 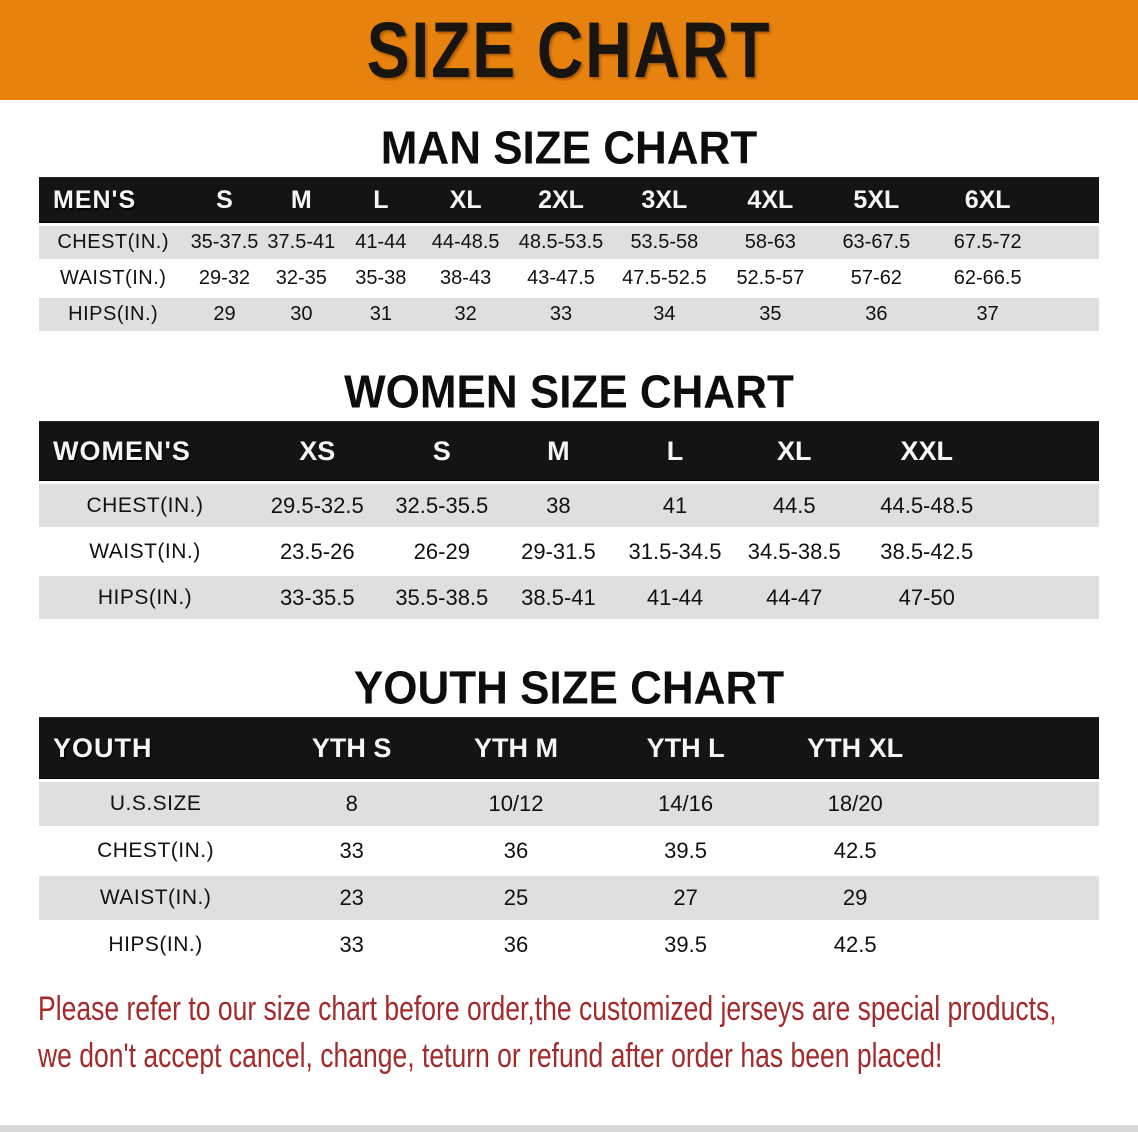 I want to click on value-cell: 23, so click(x=352, y=898).